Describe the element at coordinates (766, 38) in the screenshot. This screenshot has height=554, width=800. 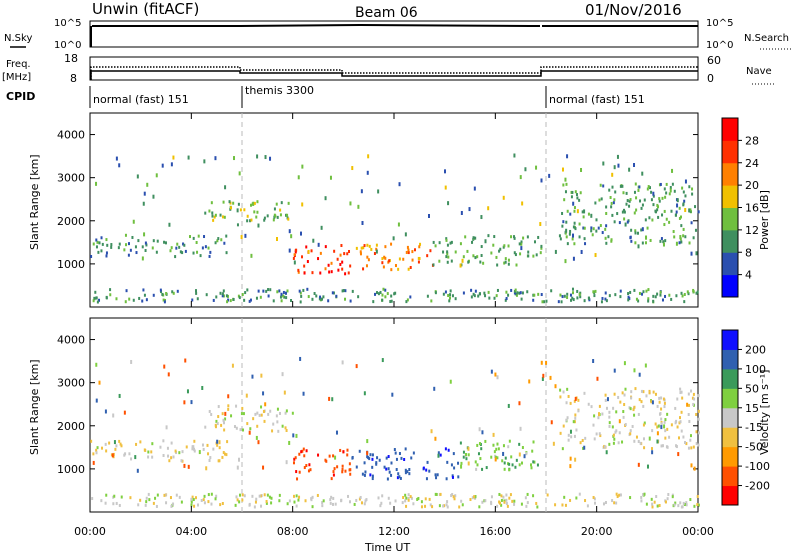
I see `nsearch-label: N.Search` at that location.